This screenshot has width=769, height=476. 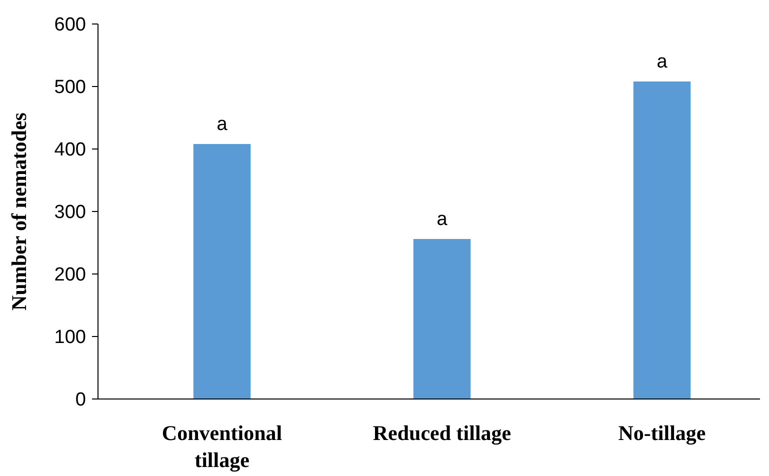 I want to click on x-tick-label: No-tillage, so click(x=662, y=433).